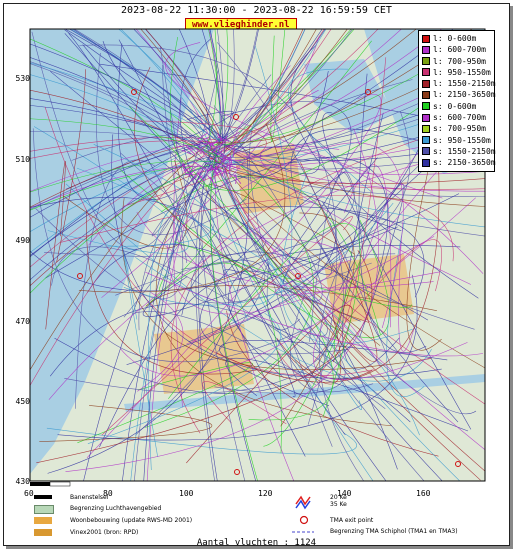  Describe the element at coordinates (22, 321) in the screenshot. I see `y-tick-label: 470` at that location.